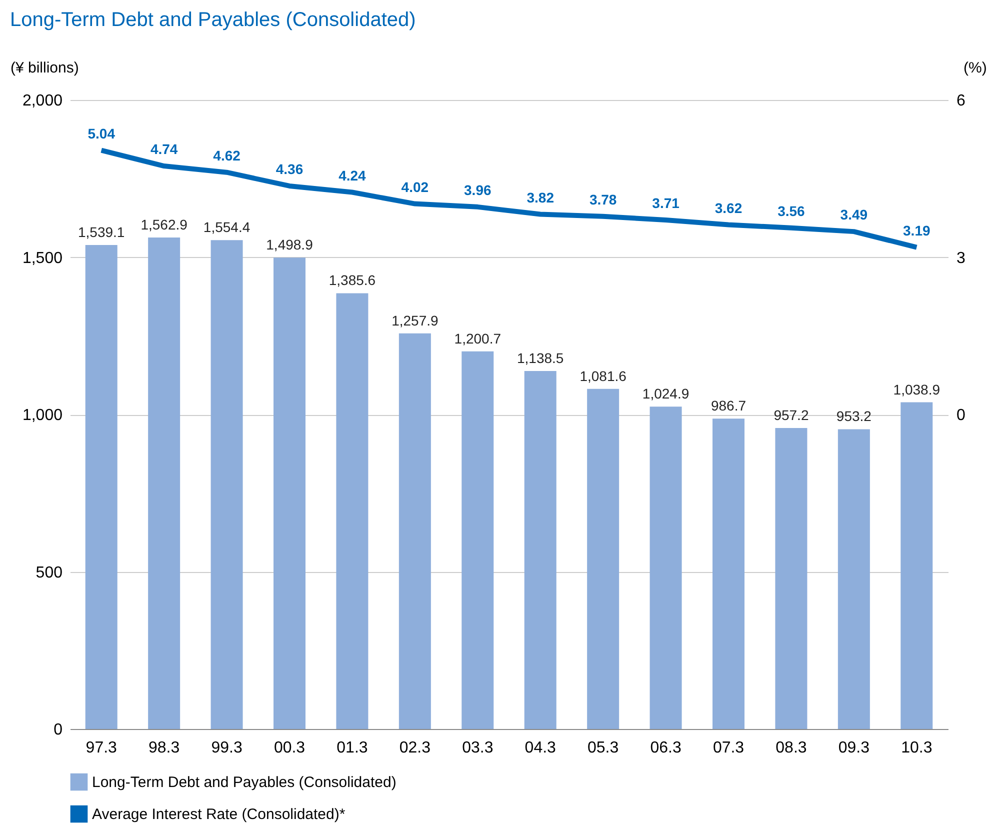  I want to click on data-label: 3.62, so click(728, 208).